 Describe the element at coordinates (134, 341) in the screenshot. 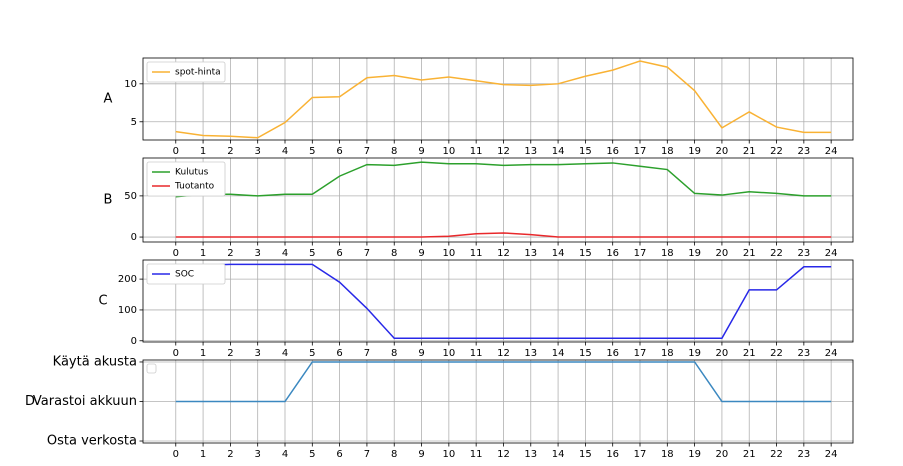

I see `y-tick-label: 0` at that location.